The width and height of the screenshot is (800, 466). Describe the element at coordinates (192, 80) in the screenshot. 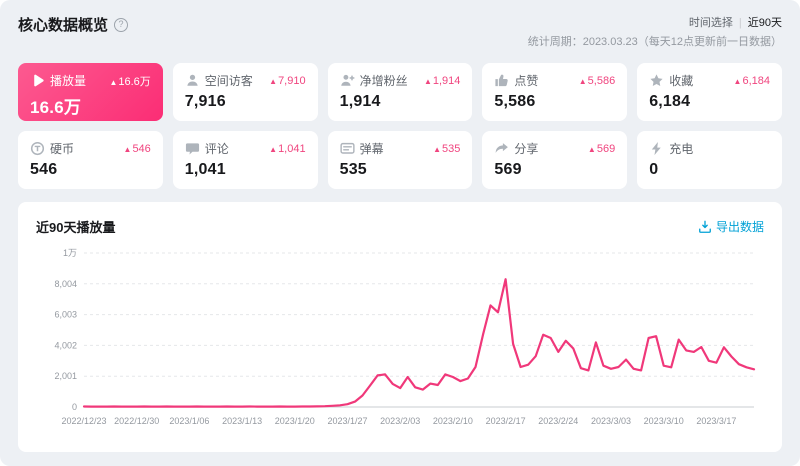

I see `visitor-icon` at that location.